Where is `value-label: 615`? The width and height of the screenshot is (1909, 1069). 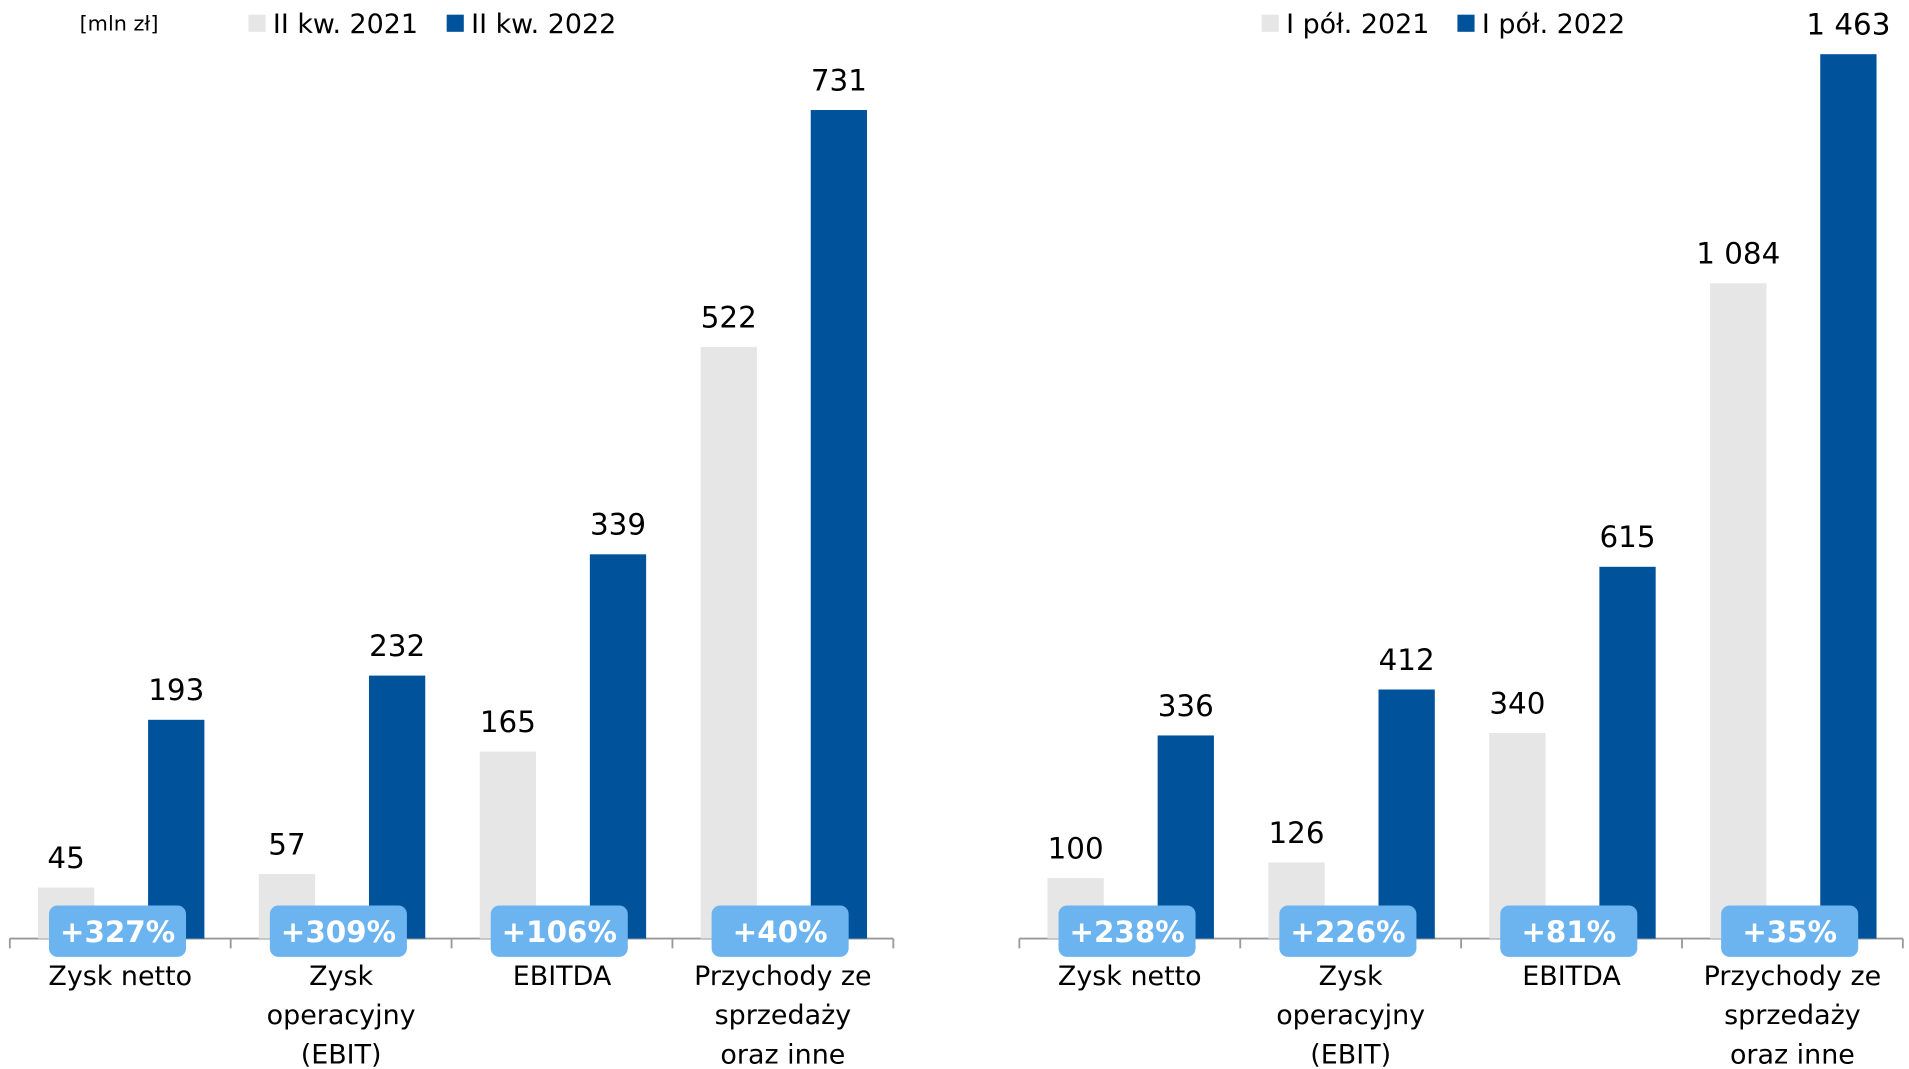 value-label: 615 is located at coordinates (1627, 537).